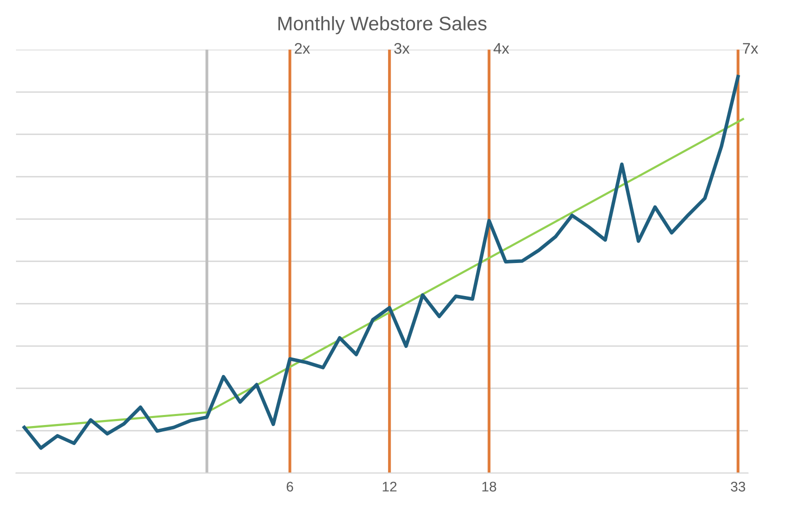 The width and height of the screenshot is (800, 507). Describe the element at coordinates (389, 487) in the screenshot. I see `x-tick-label: 12` at that location.